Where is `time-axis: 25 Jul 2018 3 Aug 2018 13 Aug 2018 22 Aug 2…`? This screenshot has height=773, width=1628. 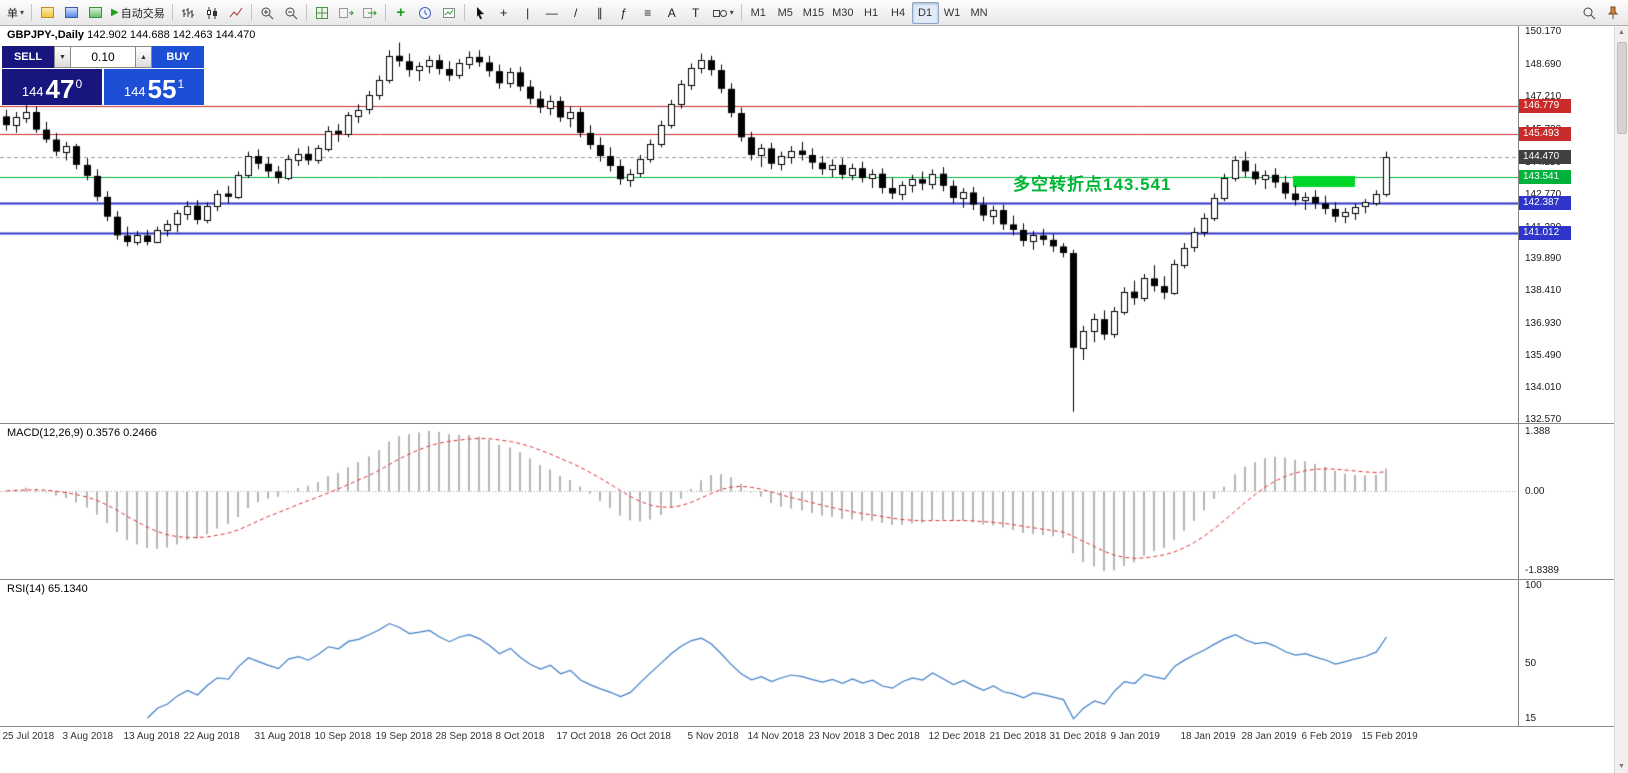
time-axis: 25 Jul 2018 3 Aug 2018 13 Aug 2018 22 Aug 2… is located at coordinates (807, 737).